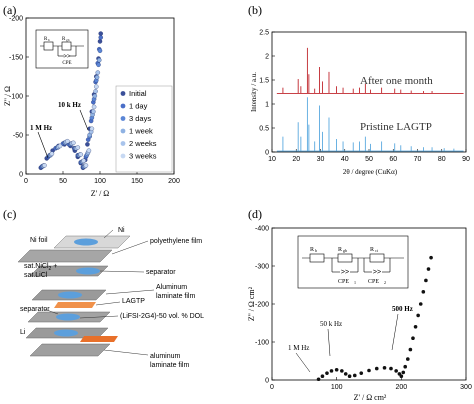  Describe the element at coordinates (372, 250) in the screenshot. I see `inset-label-r3: R` at that location.